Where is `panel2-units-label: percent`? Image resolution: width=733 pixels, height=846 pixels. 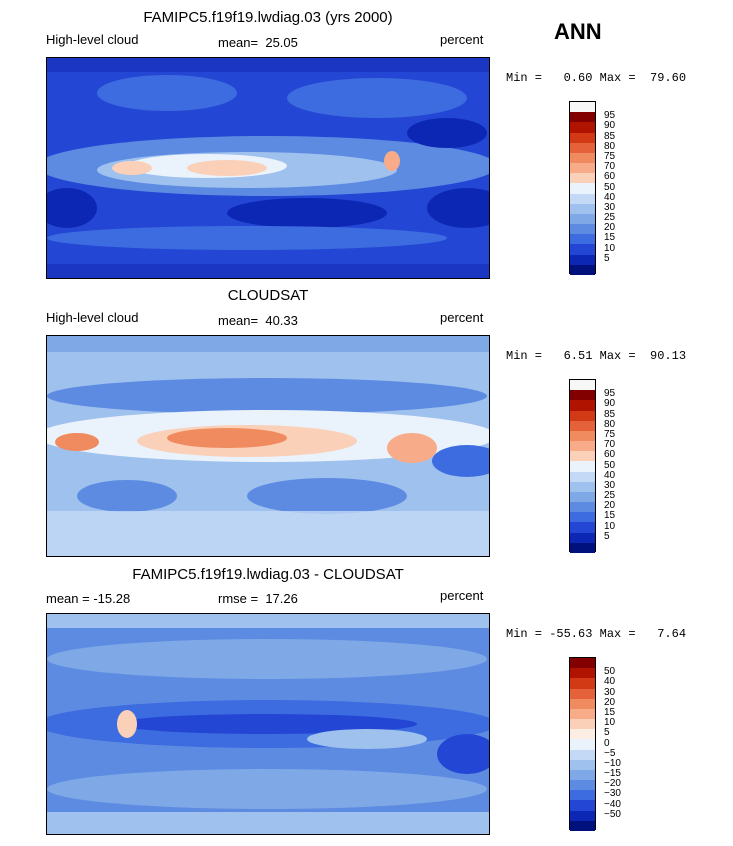 panel2-units-label: percent is located at coordinates (462, 317).